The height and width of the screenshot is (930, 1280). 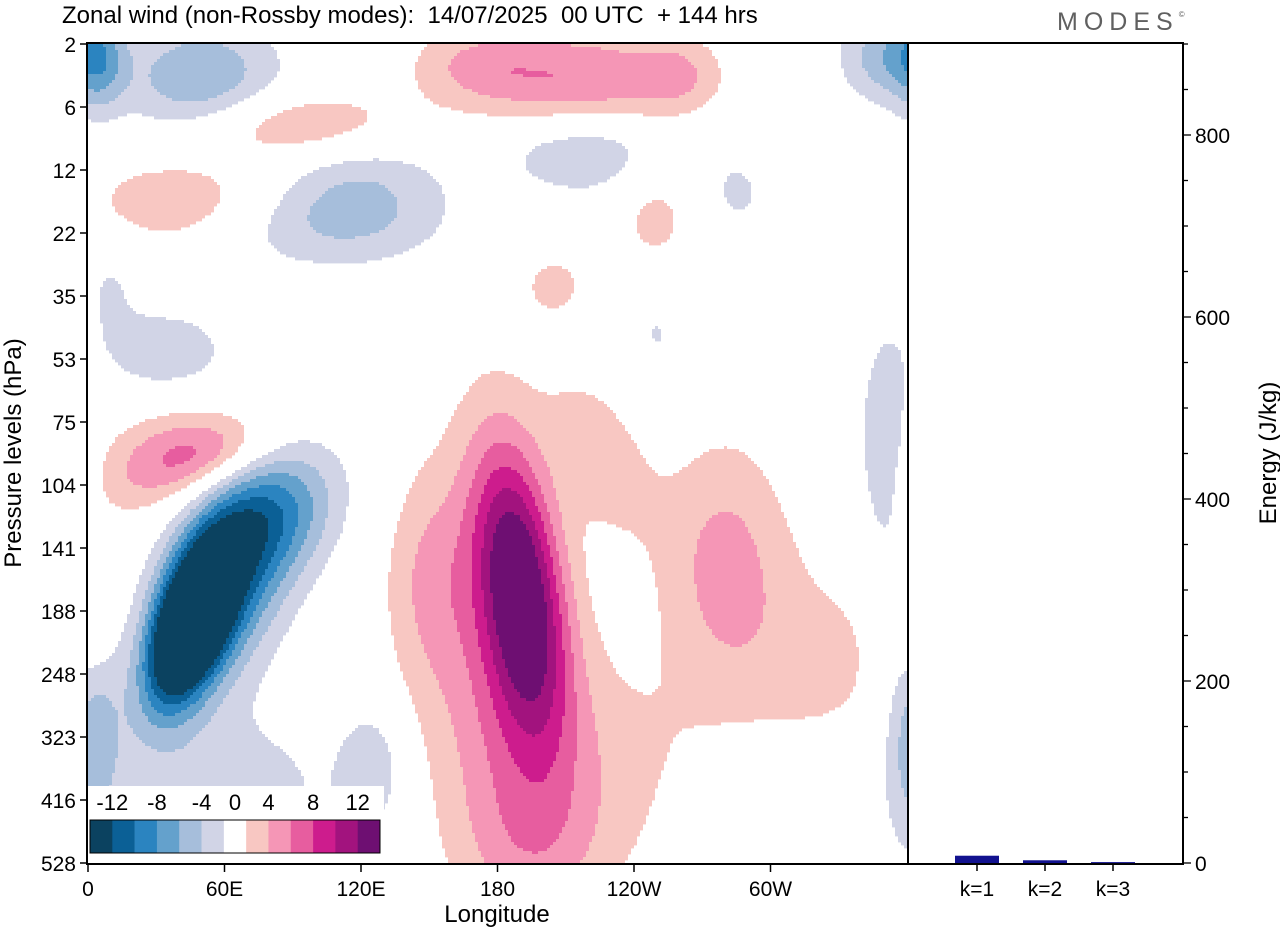 What do you see at coordinates (1212, 136) in the screenshot?
I see `energy-tick-label: 800` at bounding box center [1212, 136].